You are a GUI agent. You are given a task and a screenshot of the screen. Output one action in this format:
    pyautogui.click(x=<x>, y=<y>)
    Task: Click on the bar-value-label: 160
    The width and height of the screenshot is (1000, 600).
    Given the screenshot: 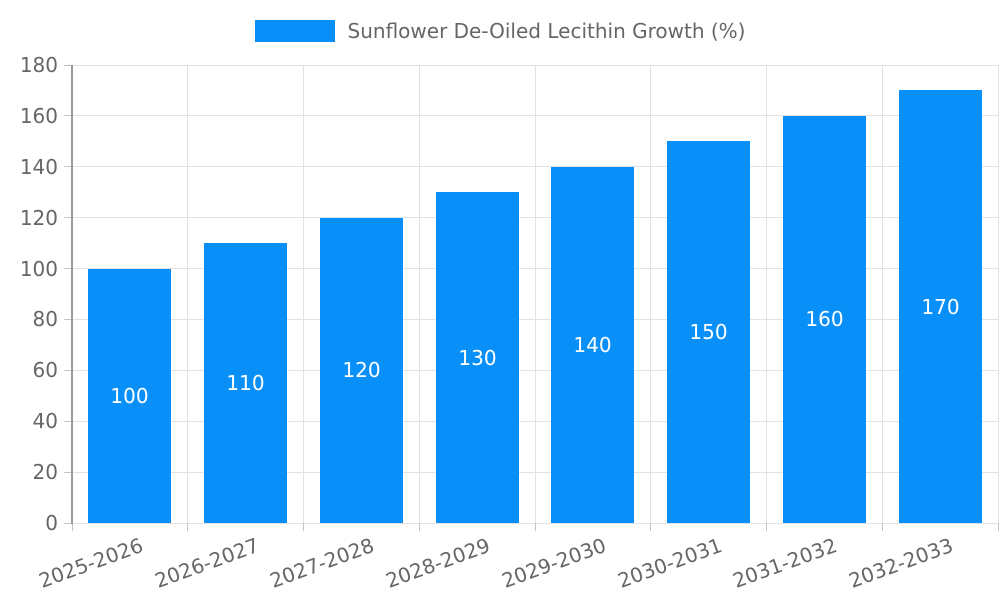 What is the action you would take?
    pyautogui.click(x=824, y=319)
    